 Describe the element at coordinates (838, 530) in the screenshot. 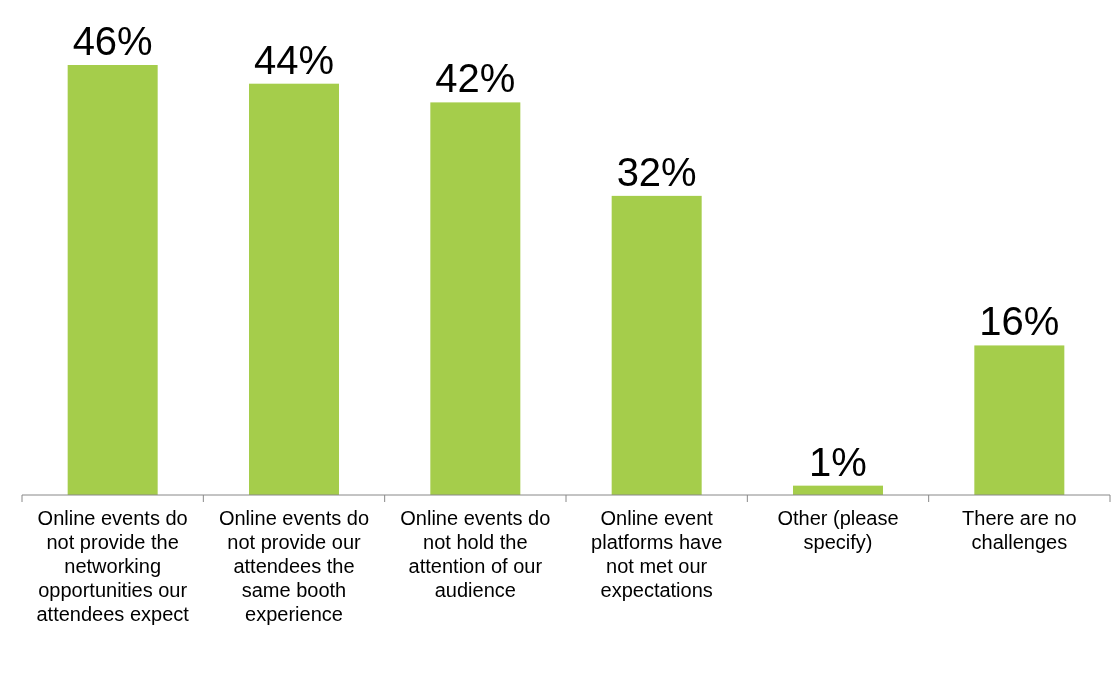

I see `x-tick-label: Other (please specify)` at that location.